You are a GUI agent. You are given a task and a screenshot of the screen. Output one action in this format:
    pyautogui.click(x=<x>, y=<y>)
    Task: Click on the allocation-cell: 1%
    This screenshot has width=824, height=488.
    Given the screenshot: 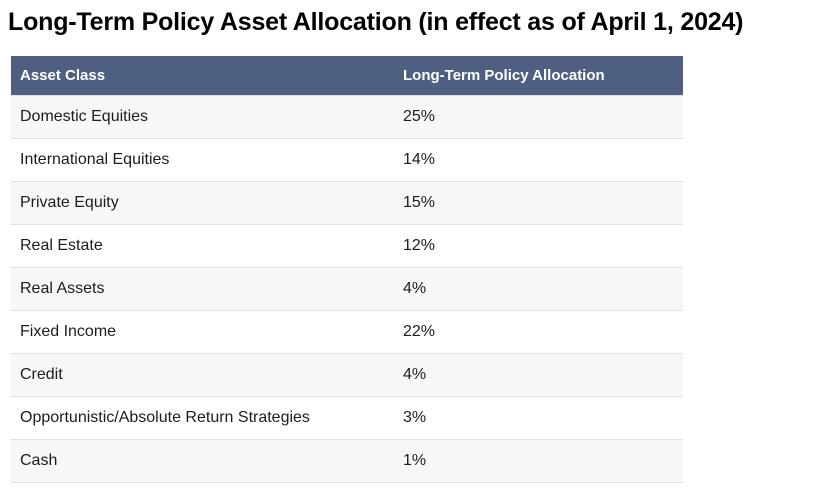 What is the action you would take?
    pyautogui.click(x=538, y=461)
    